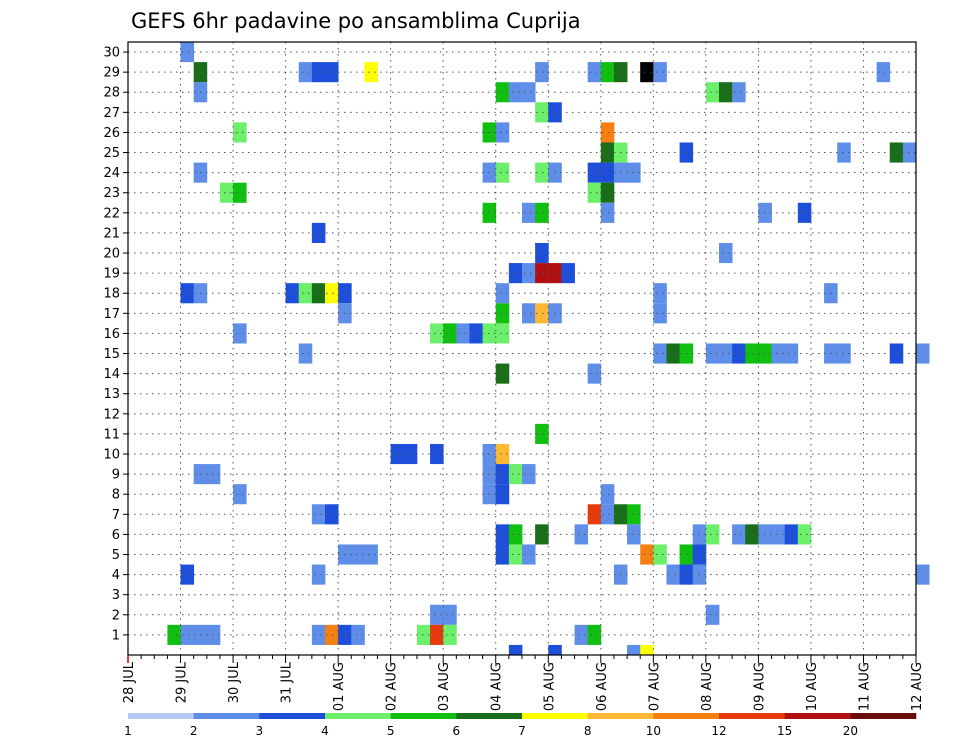 This screenshot has width=960, height=742. Describe the element at coordinates (111, 113) in the screenshot. I see `y-tick-label: 27` at that location.